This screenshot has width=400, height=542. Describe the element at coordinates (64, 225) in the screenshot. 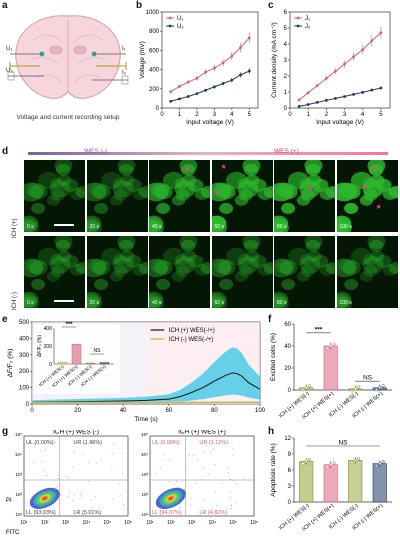

I see `scale-bar` at that location.